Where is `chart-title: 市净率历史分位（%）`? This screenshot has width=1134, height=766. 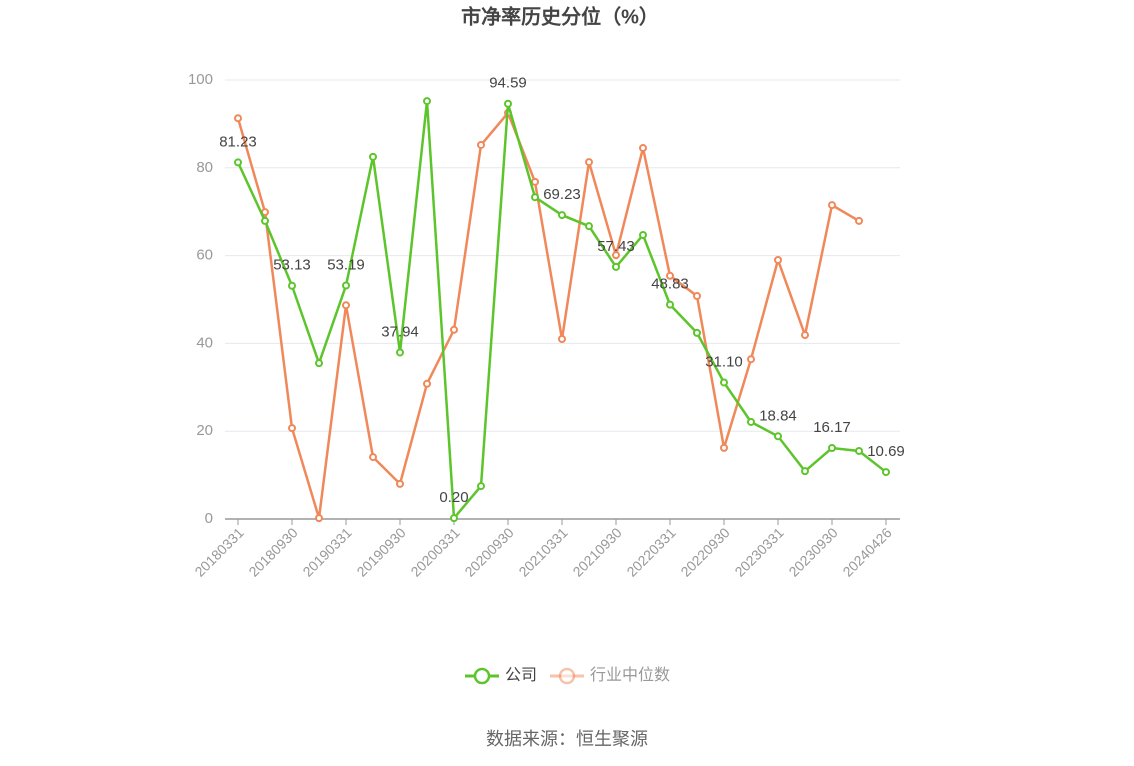
chart-title: 市净率历史分位（%） is located at coordinates (560, 16).